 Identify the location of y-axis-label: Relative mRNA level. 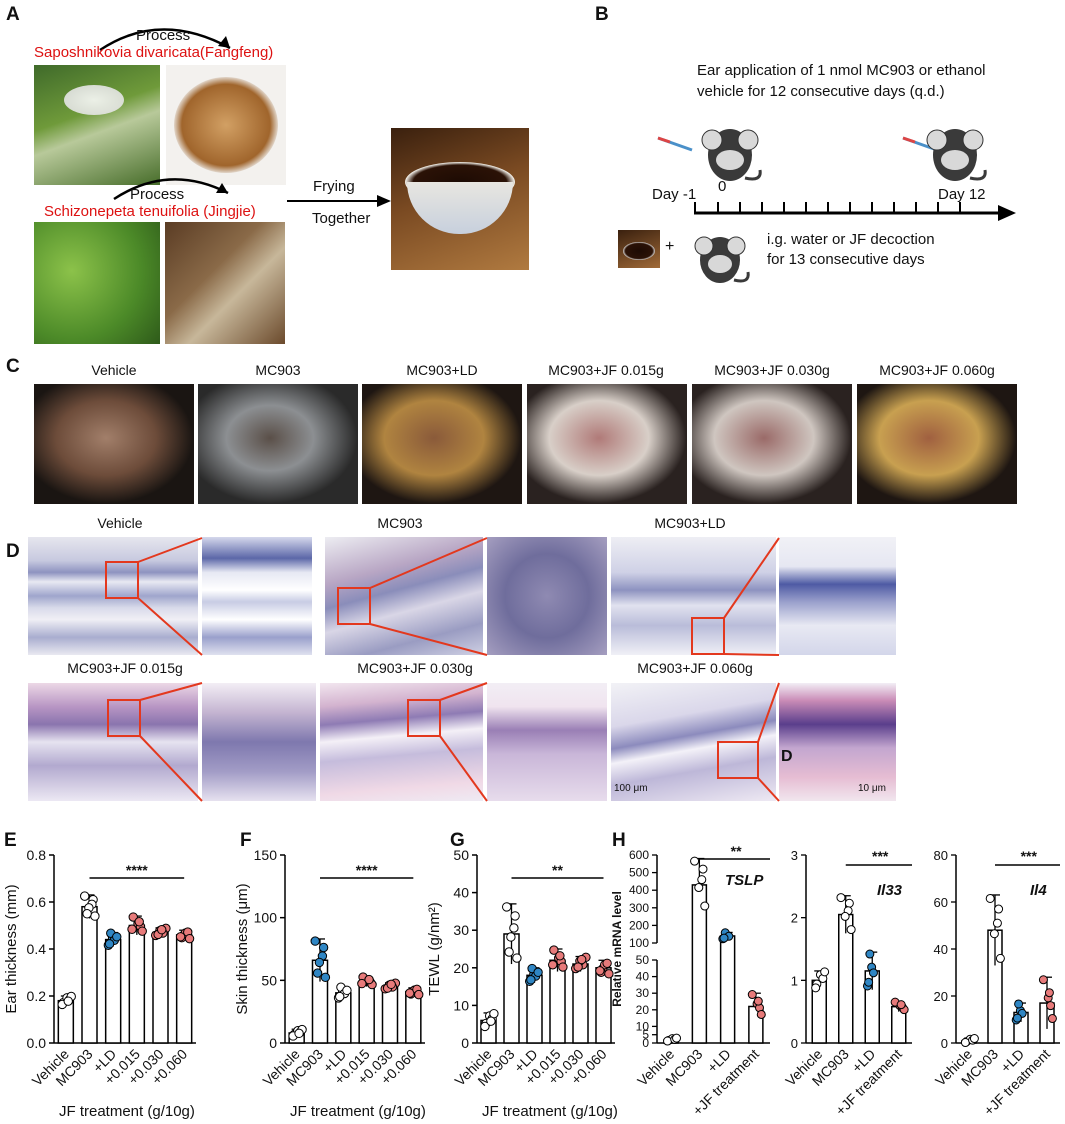
(617, 949).